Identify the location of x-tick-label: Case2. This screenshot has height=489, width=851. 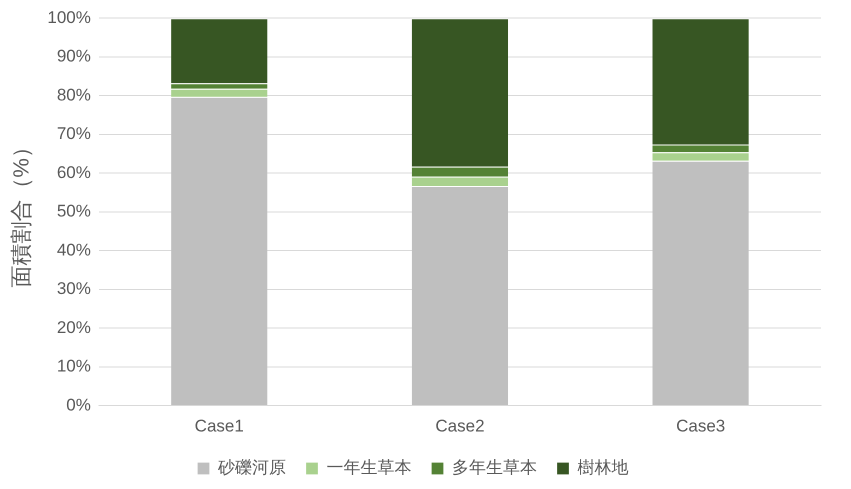
(460, 426).